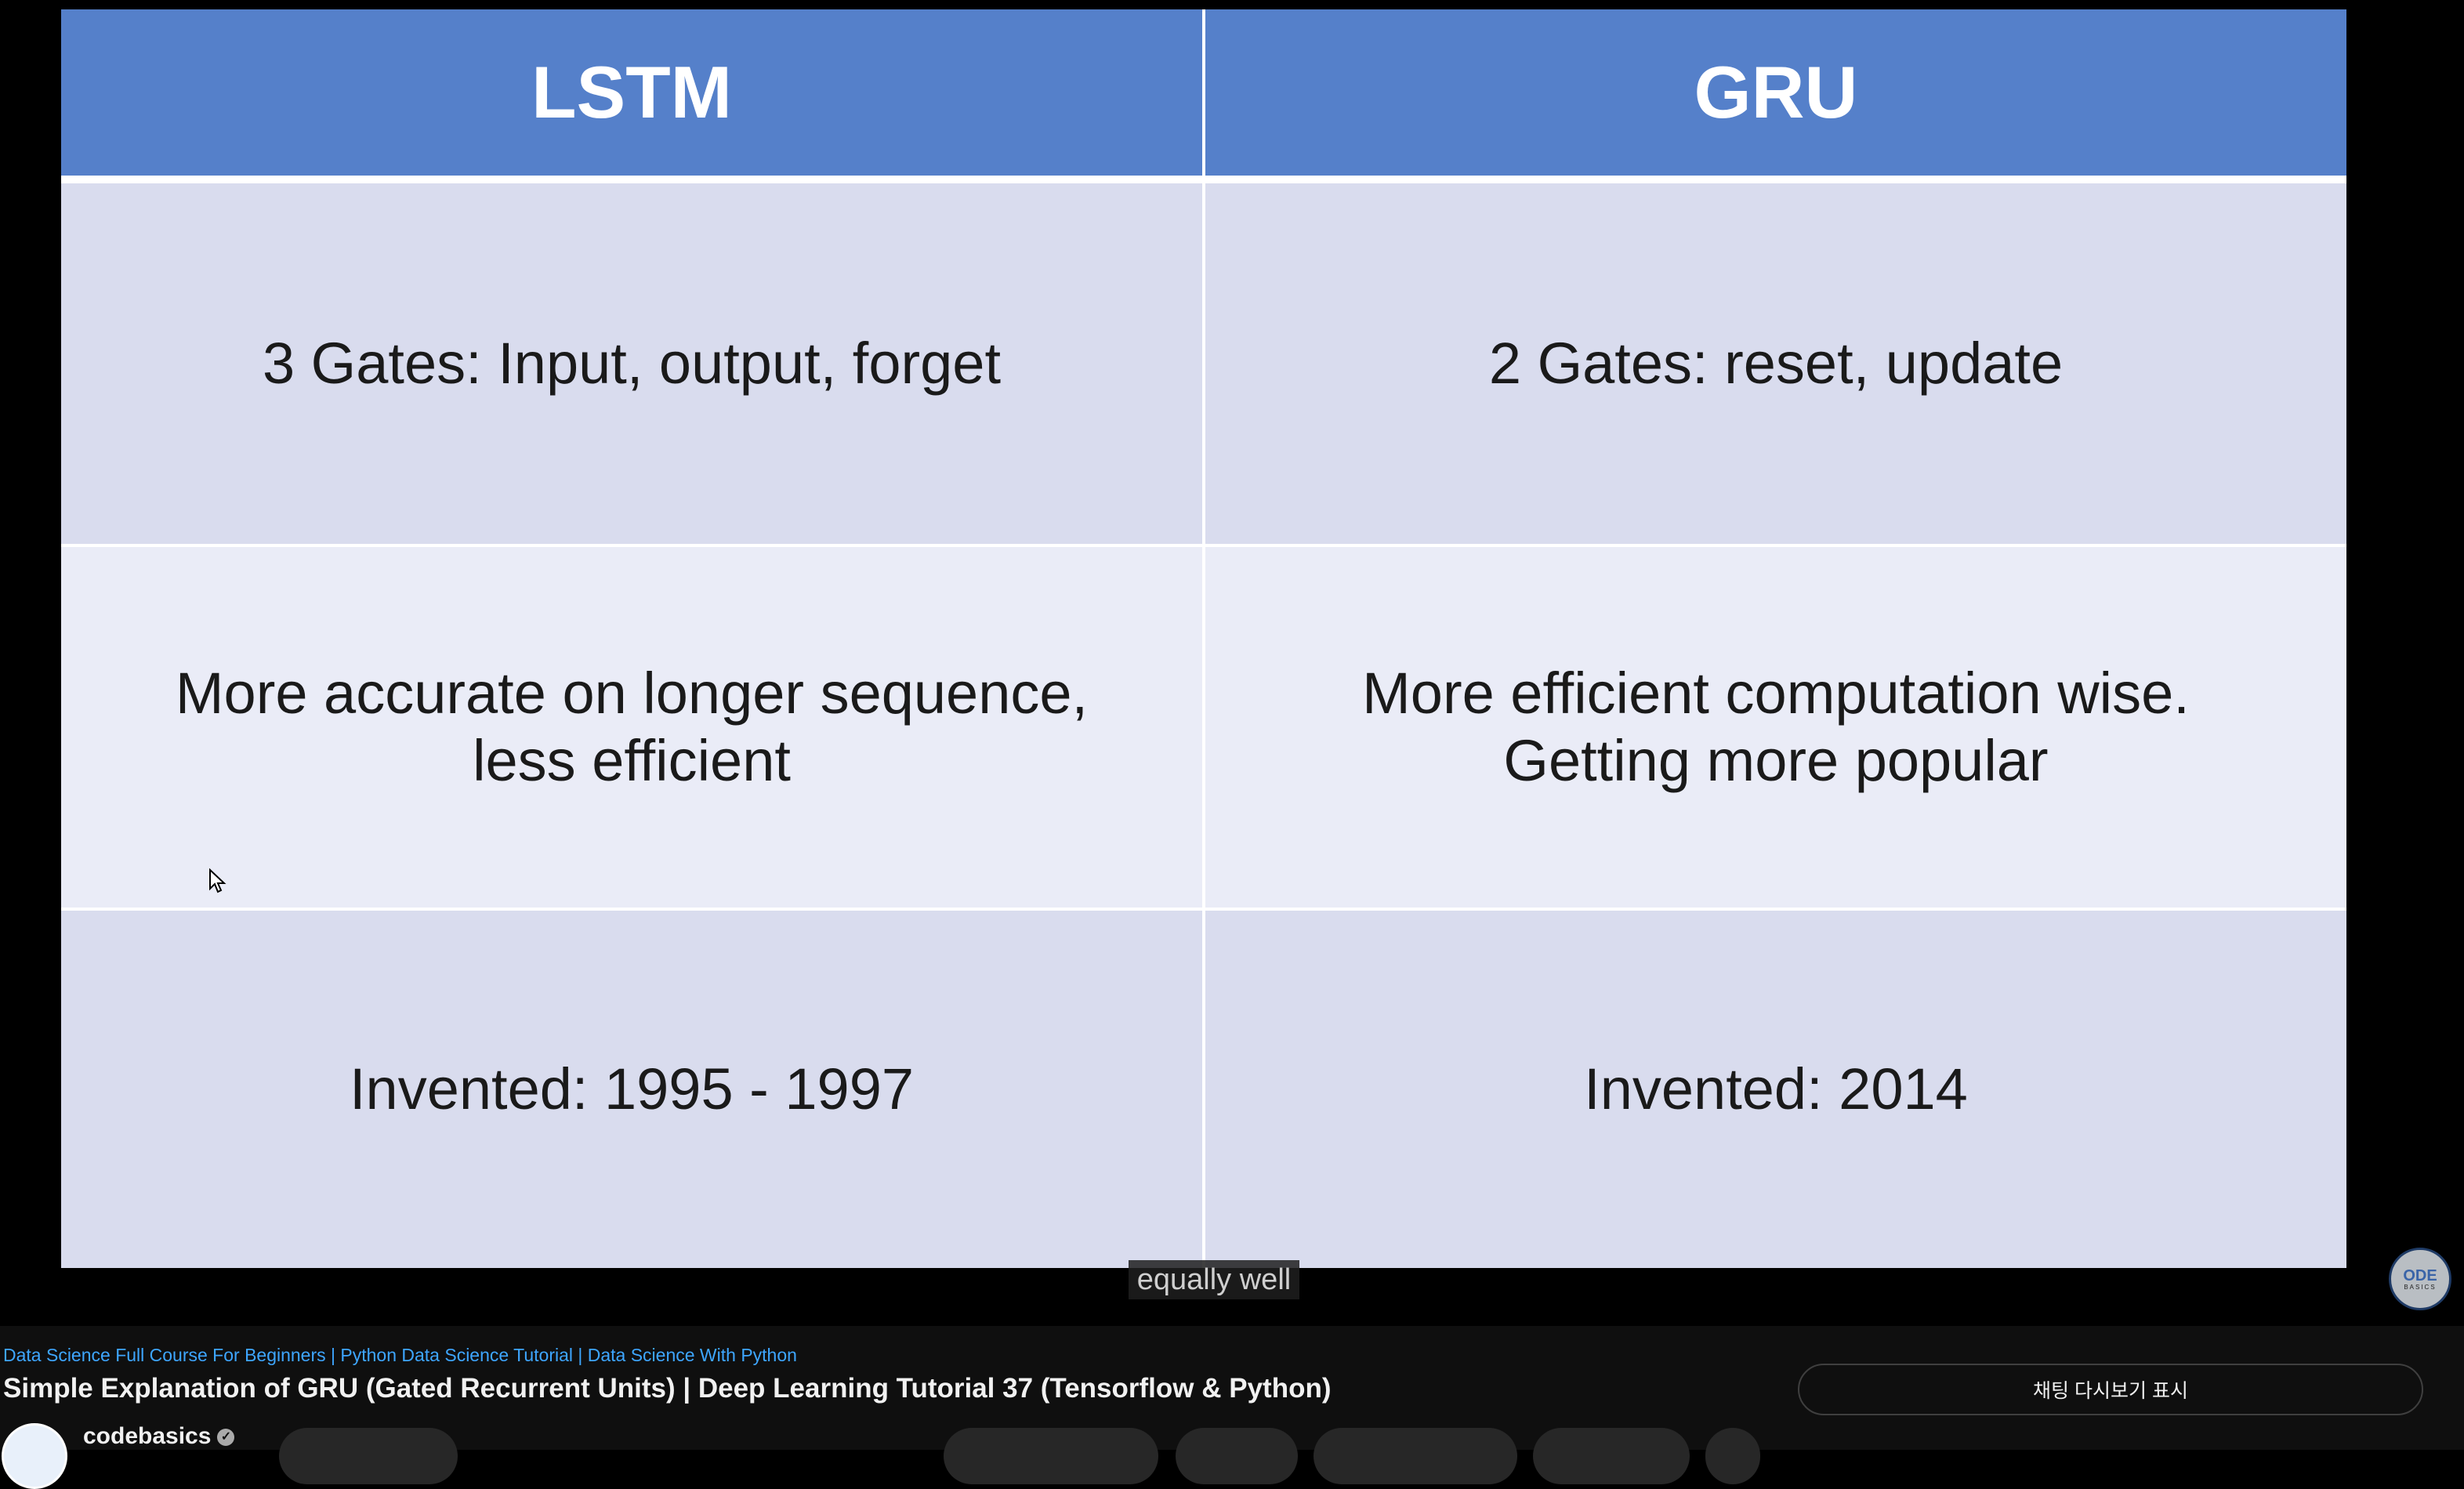  Describe the element at coordinates (2110, 1389) in the screenshot. I see `show-chat-replay-button: 채팅 다시보기 표시` at that location.